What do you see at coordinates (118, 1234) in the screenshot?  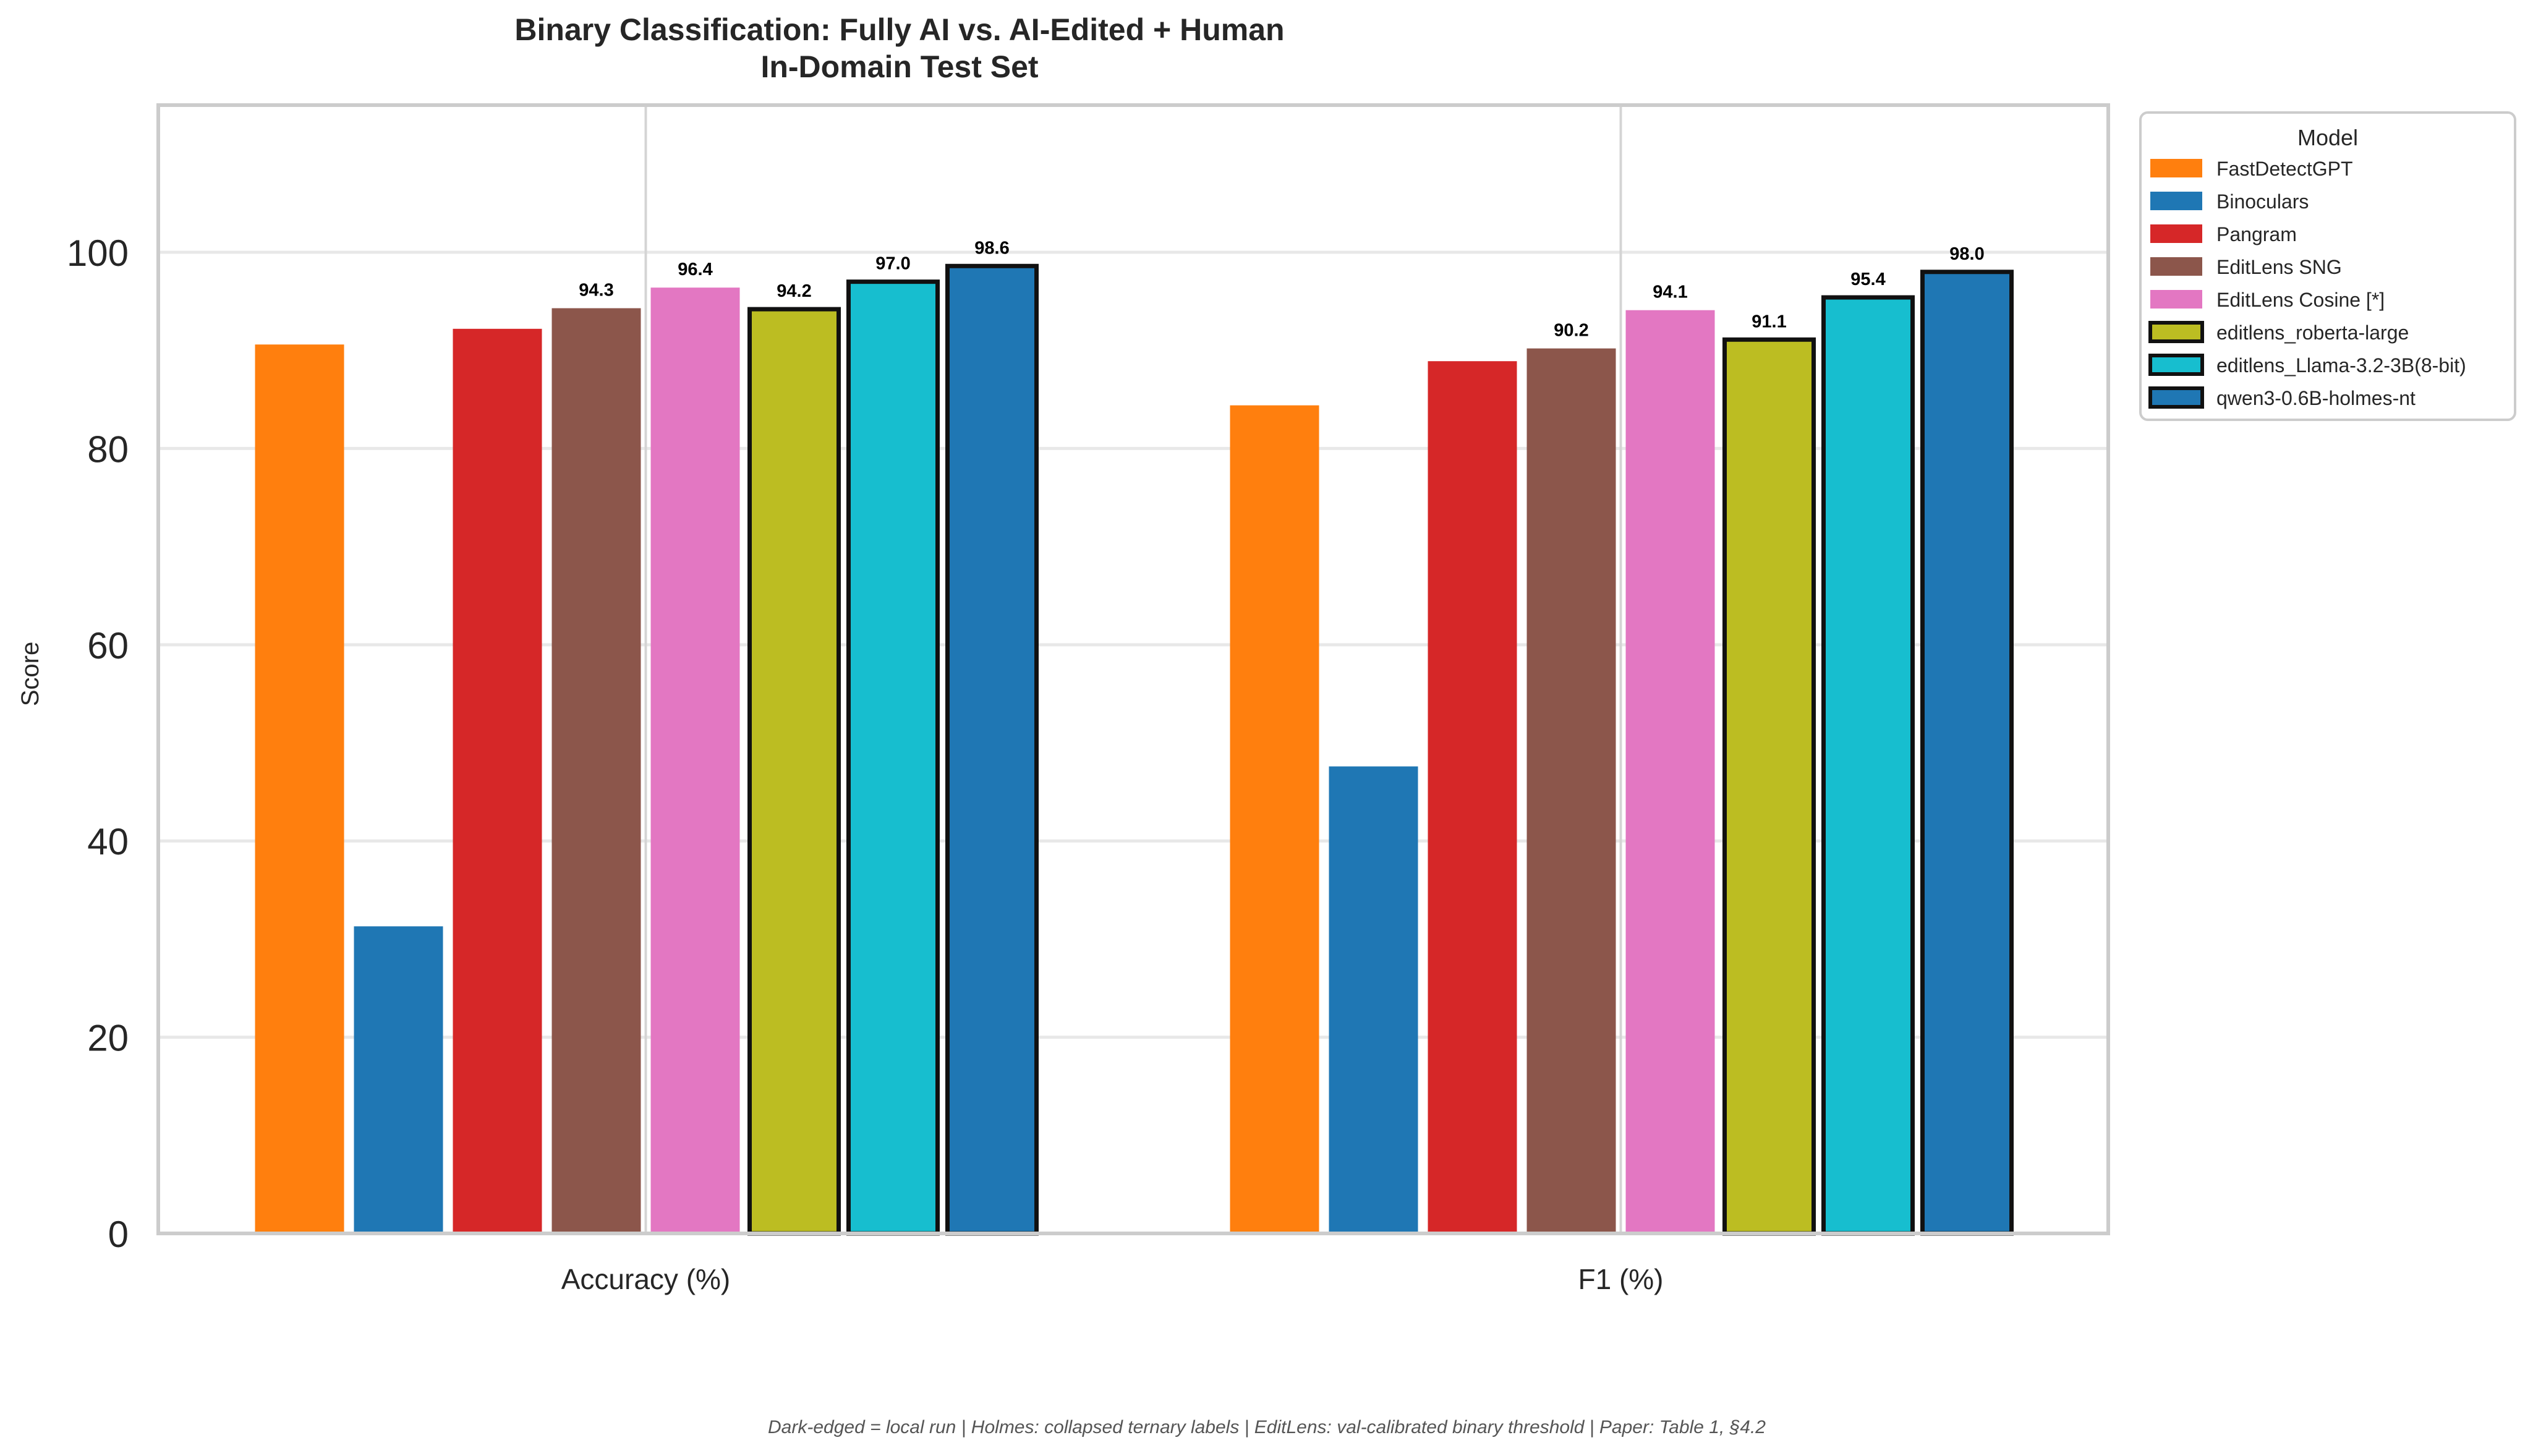 I see `y-tick-label: 0` at bounding box center [118, 1234].